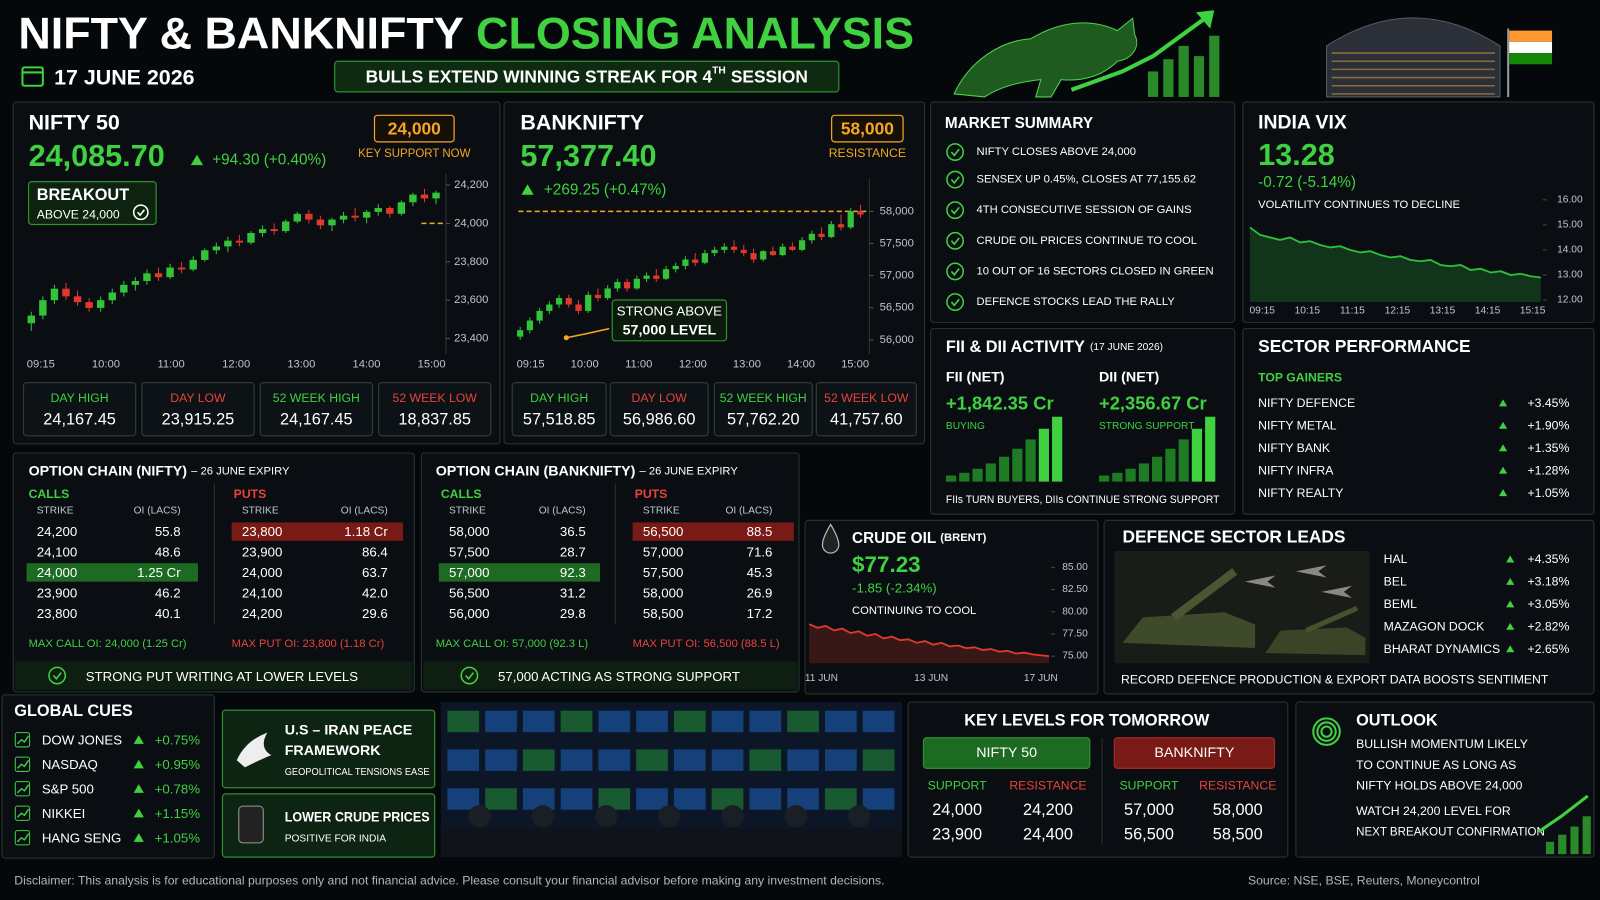  Describe the element at coordinates (1095, 271) in the screenshot. I see `summary-item: 10 OUT OF 16 SECTORS CLOSED IN GREEN` at that location.